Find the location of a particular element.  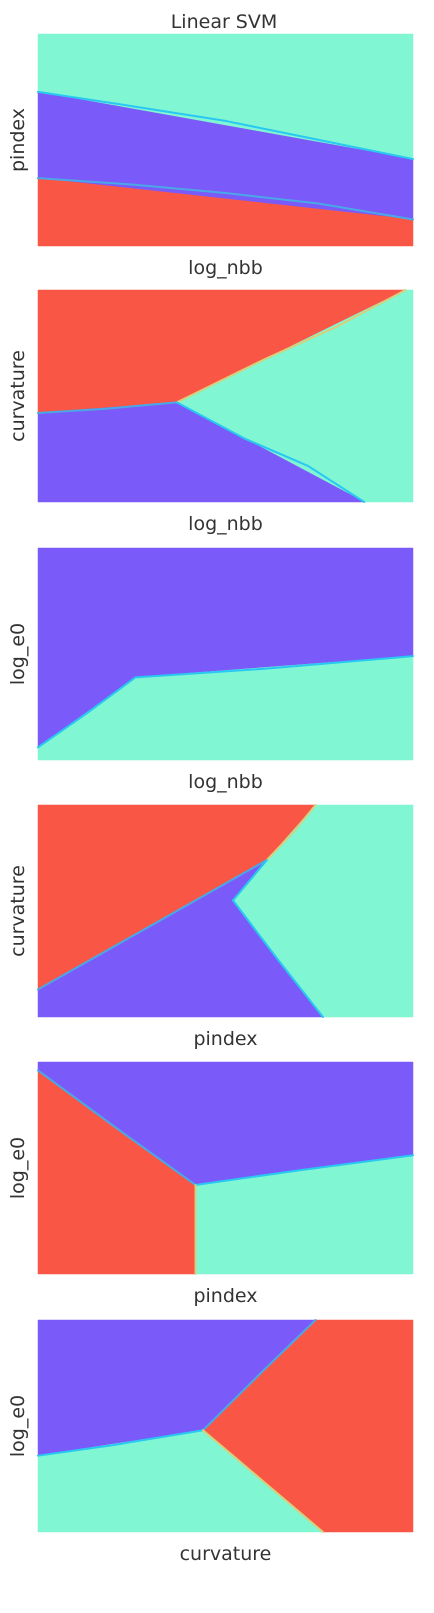

panel-2: log_nbb curvature is located at coordinates (210, 412).